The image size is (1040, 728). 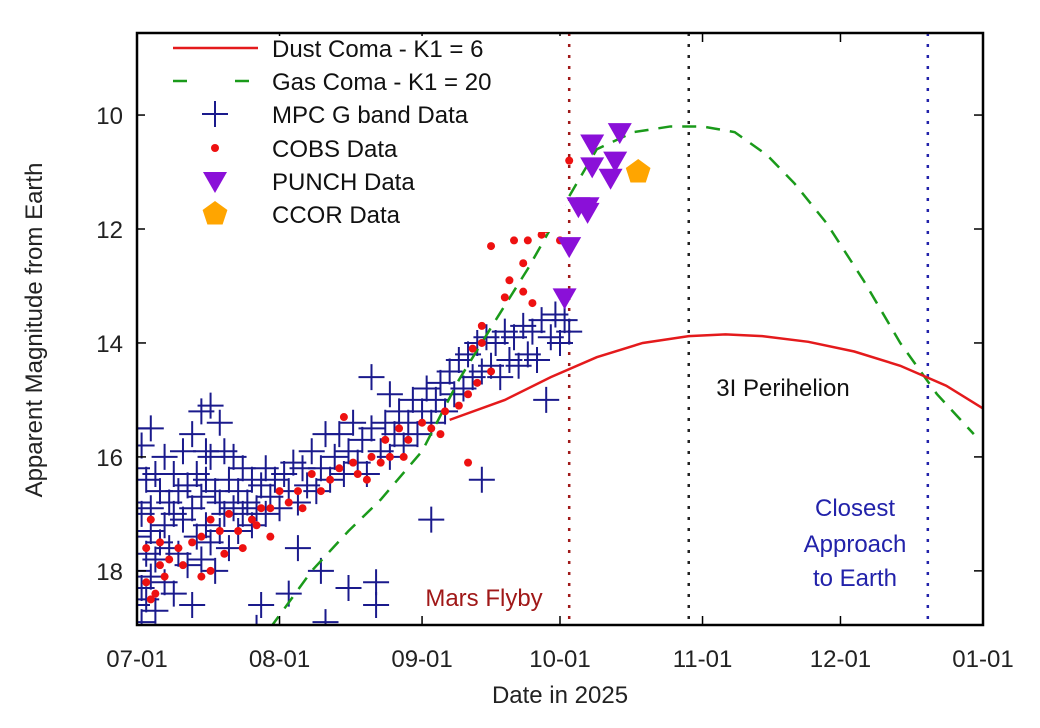 I want to click on x-tick-label: 07-01, so click(x=136, y=659).